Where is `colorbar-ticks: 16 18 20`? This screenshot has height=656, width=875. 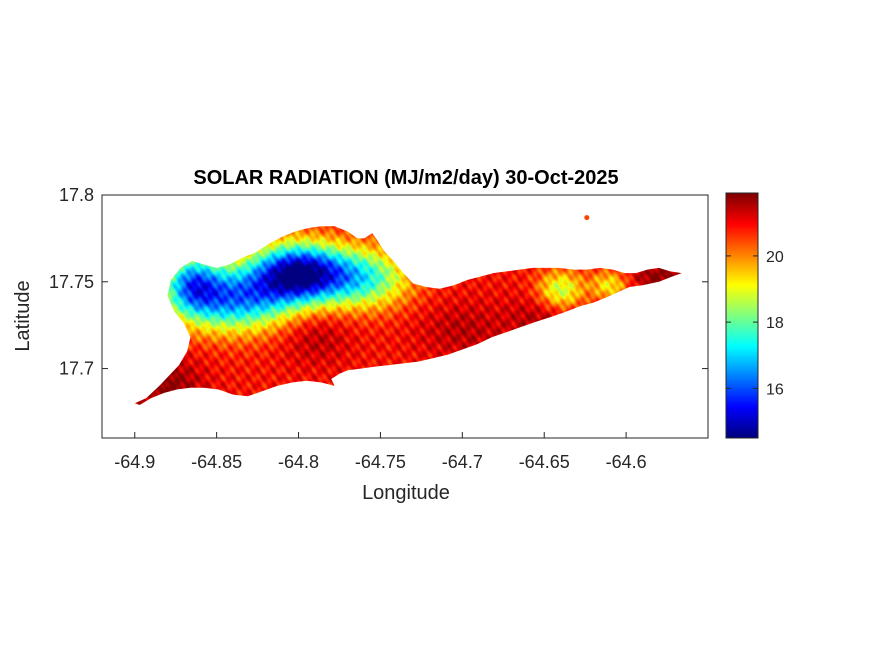
colorbar-ticks: 16 18 20 is located at coordinates (755, 323).